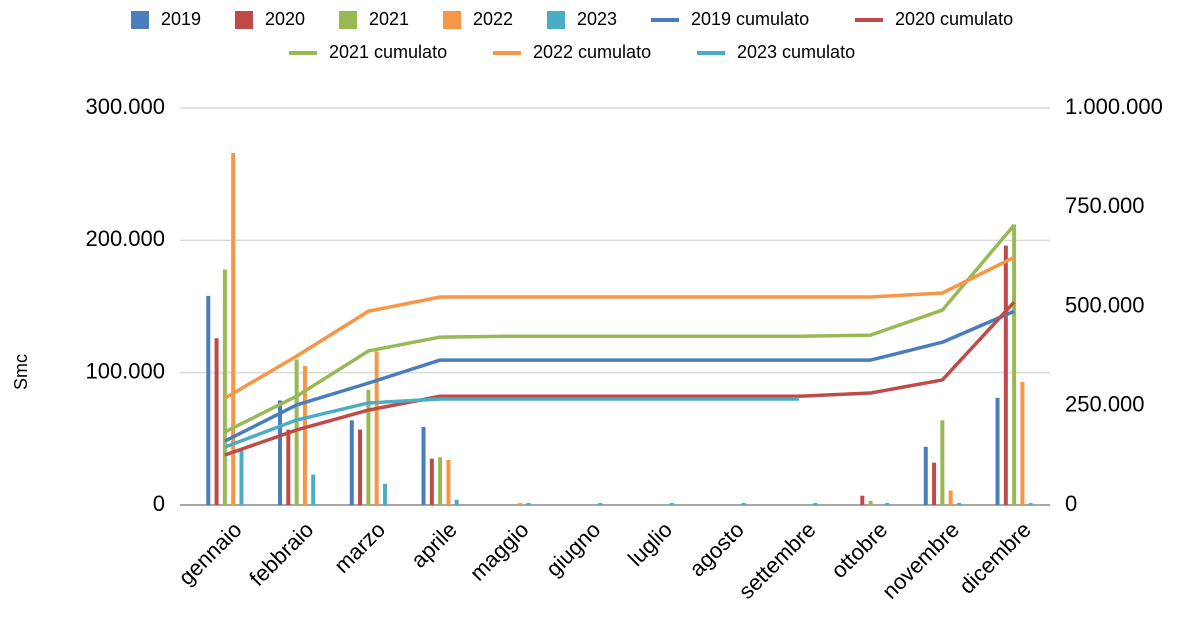 The image size is (1190, 639). I want to click on y2-tick-label: 0, so click(1071, 503).